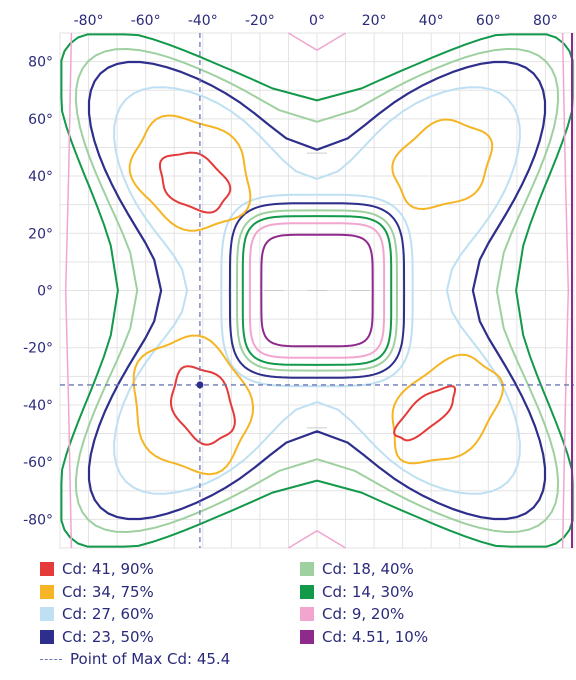 The height and width of the screenshot is (680, 576). What do you see at coordinates (202, 405) in the screenshot?
I see `contour-level-90-lower-left` at bounding box center [202, 405].